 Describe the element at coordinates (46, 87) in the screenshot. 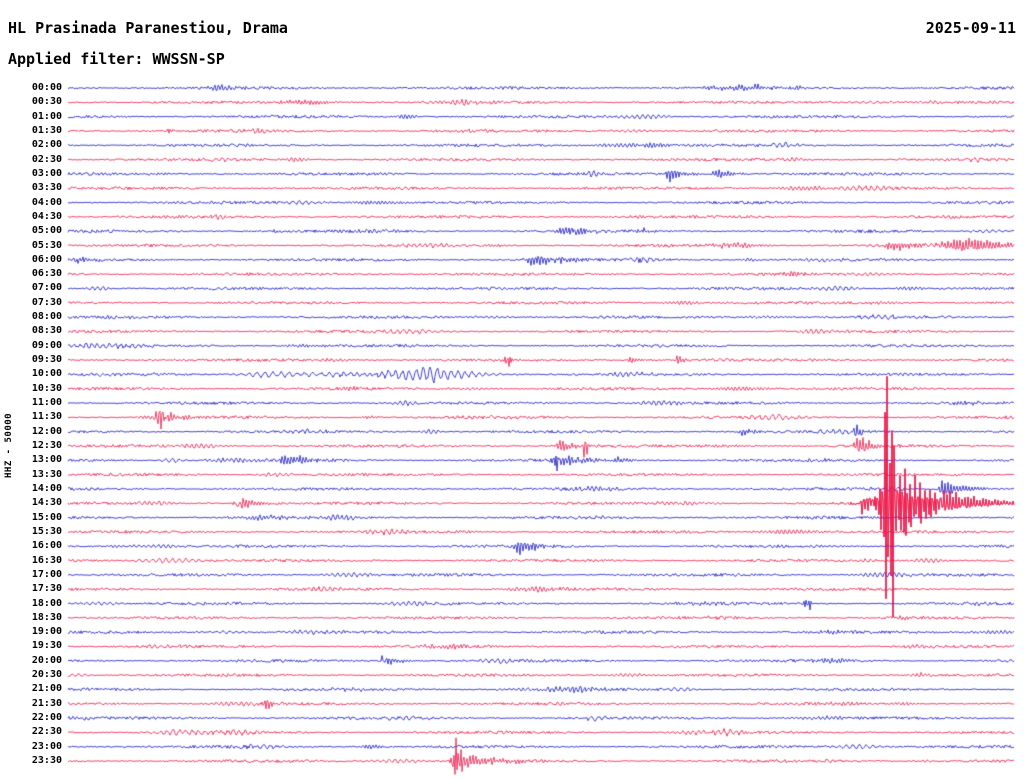

I see `time-label: 00:00` at that location.